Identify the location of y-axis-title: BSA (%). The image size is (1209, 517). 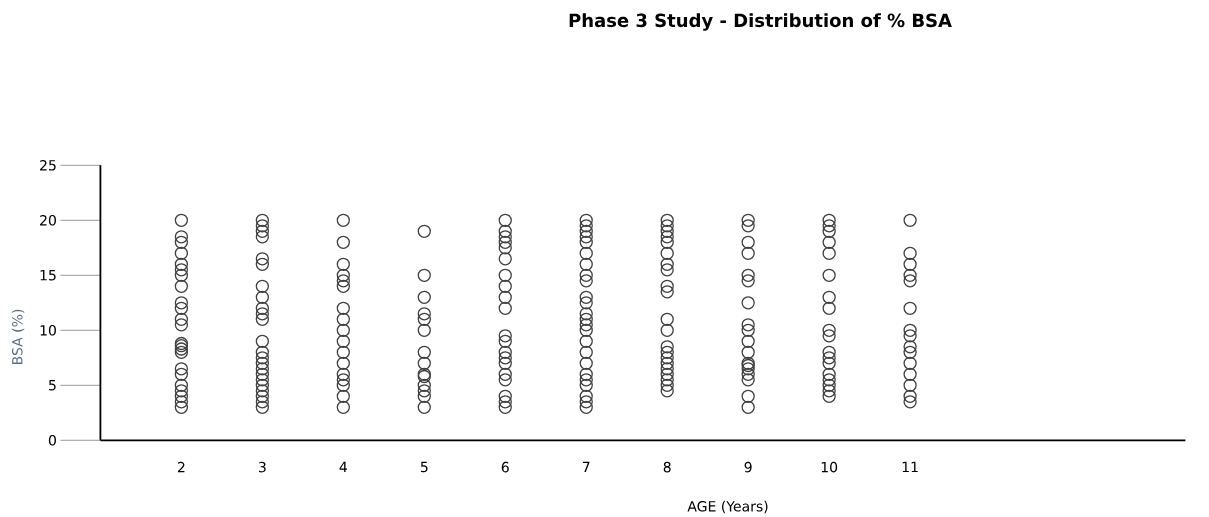
(18, 337).